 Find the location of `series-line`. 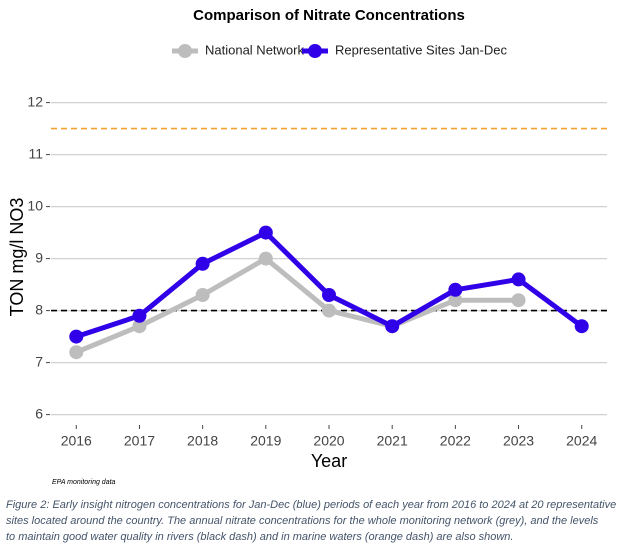

series-line is located at coordinates (297, 305).